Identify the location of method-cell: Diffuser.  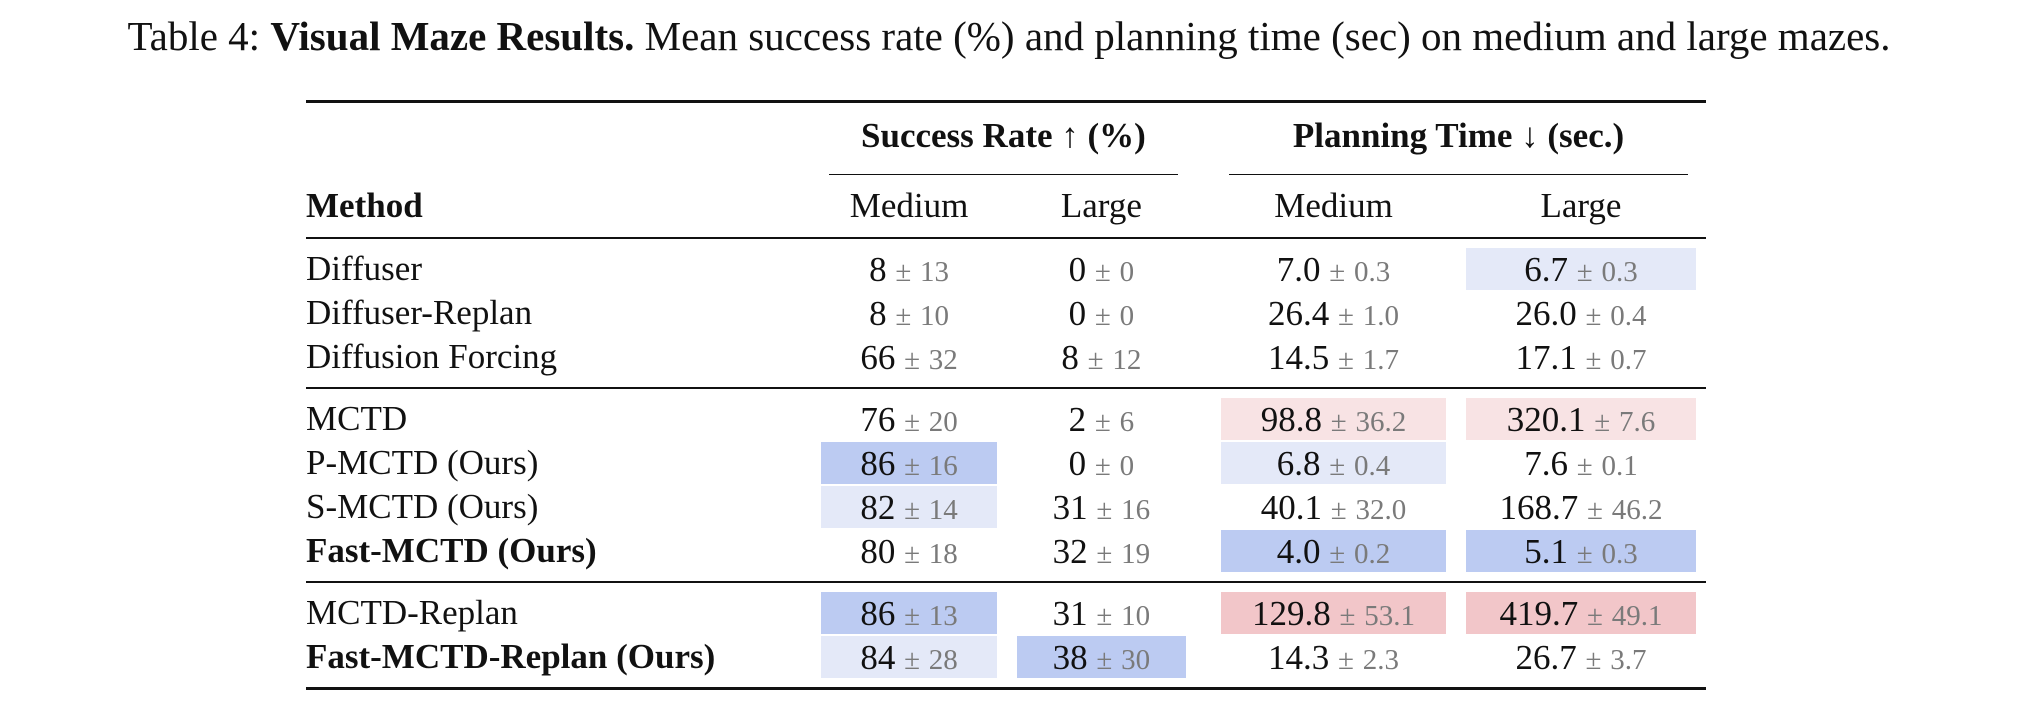
(364, 268).